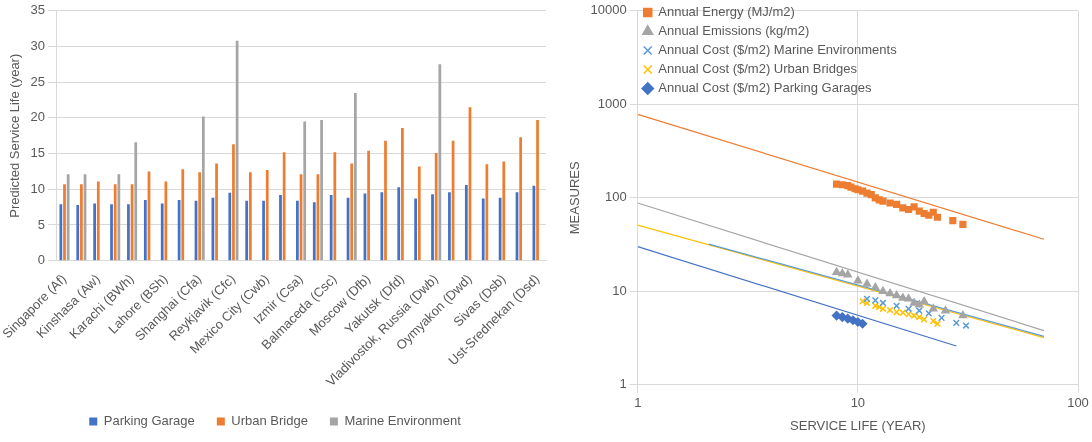 The height and width of the screenshot is (442, 1092). What do you see at coordinates (269, 421) in the screenshot?
I see `legend-label: Urban Bridge` at bounding box center [269, 421].